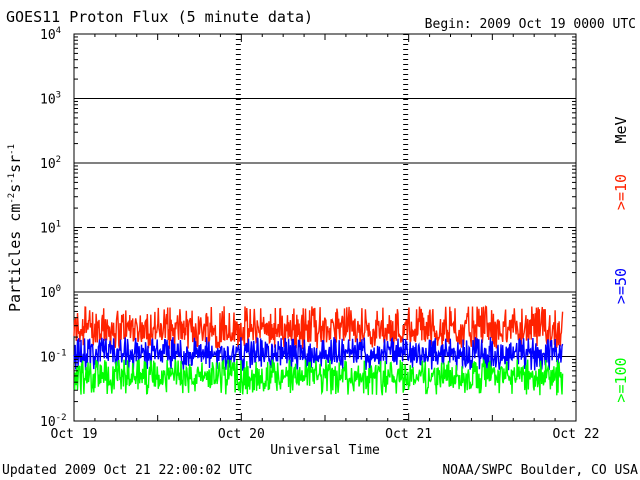 The image size is (640, 480). I want to click on y-axis-title: Particles cm-2s-1sr-1, so click(15, 228).